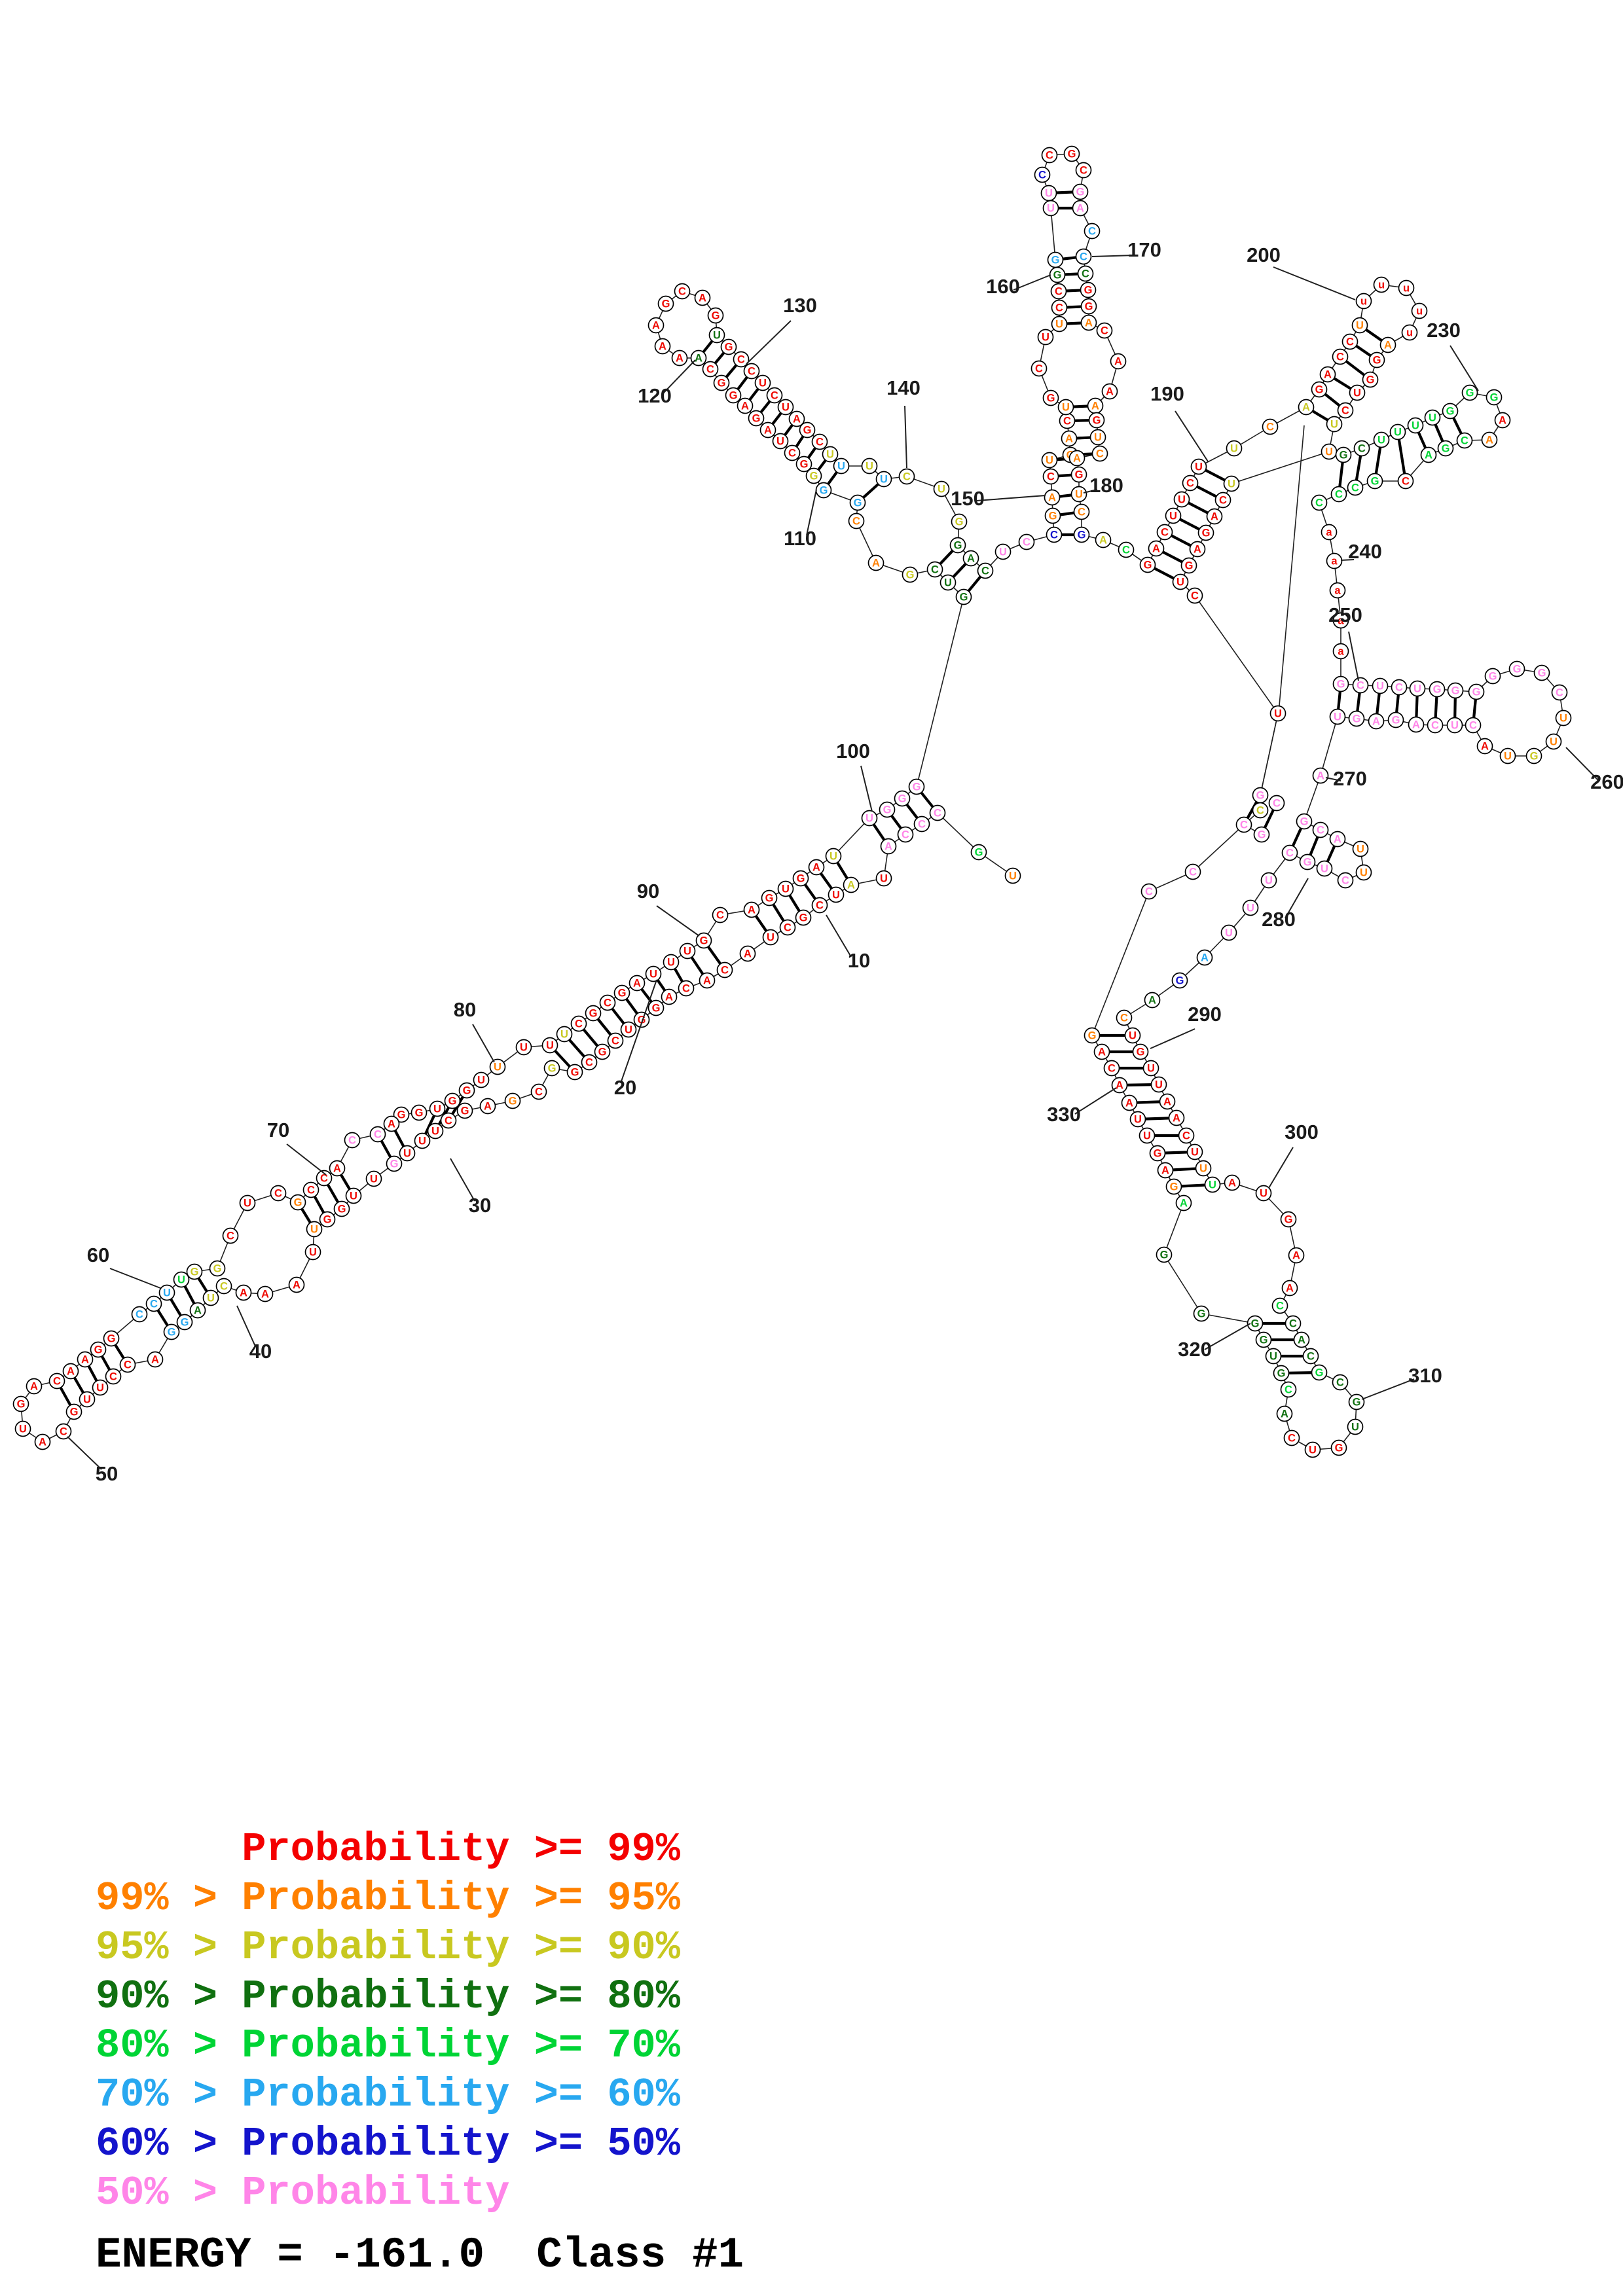 The height and width of the screenshot is (2296, 1623). I want to click on position-label: 320, so click(1195, 1349).